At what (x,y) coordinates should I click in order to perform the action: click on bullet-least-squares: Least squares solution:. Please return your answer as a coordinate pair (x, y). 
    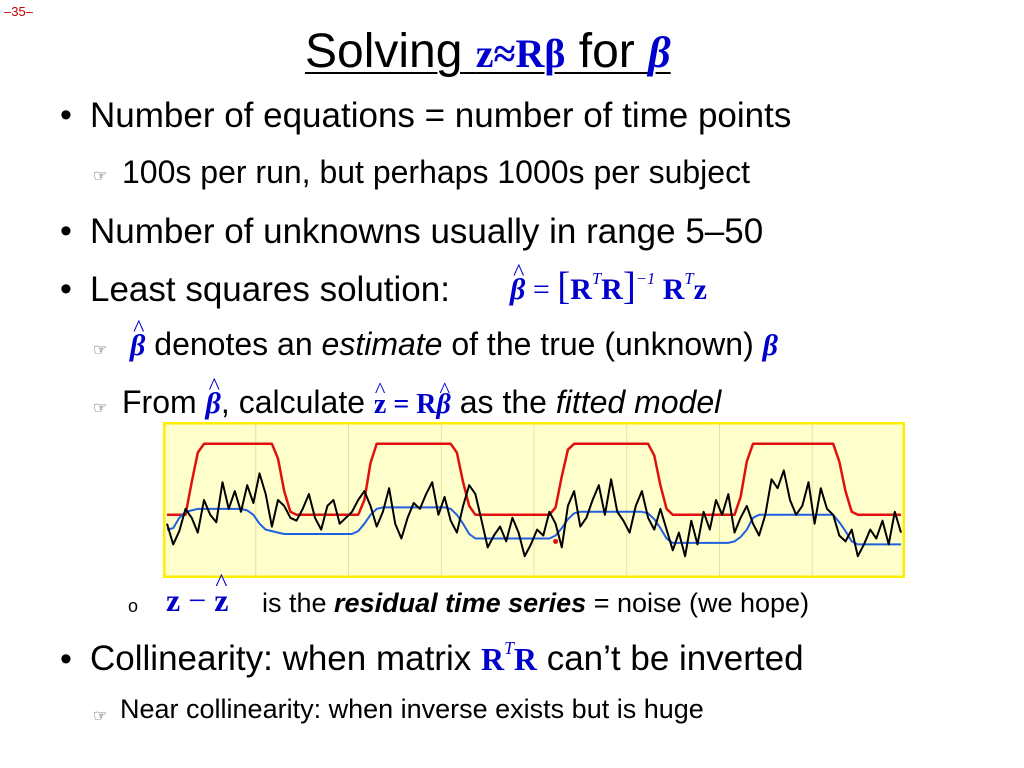
    Looking at the image, I should click on (270, 289).